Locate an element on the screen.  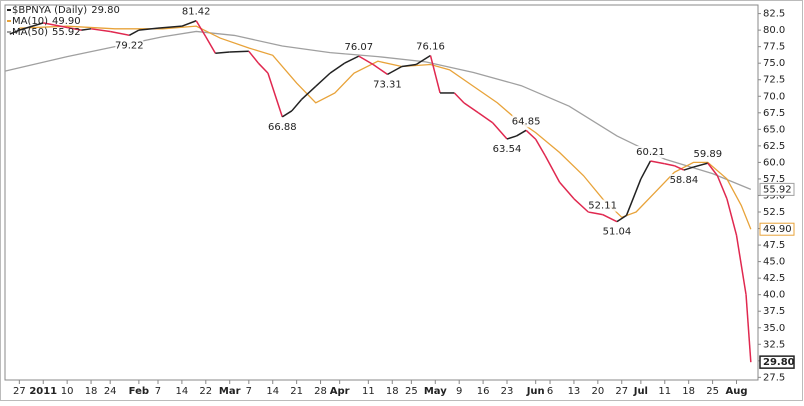
y-tick-label: 47.5 is located at coordinates (774, 245).